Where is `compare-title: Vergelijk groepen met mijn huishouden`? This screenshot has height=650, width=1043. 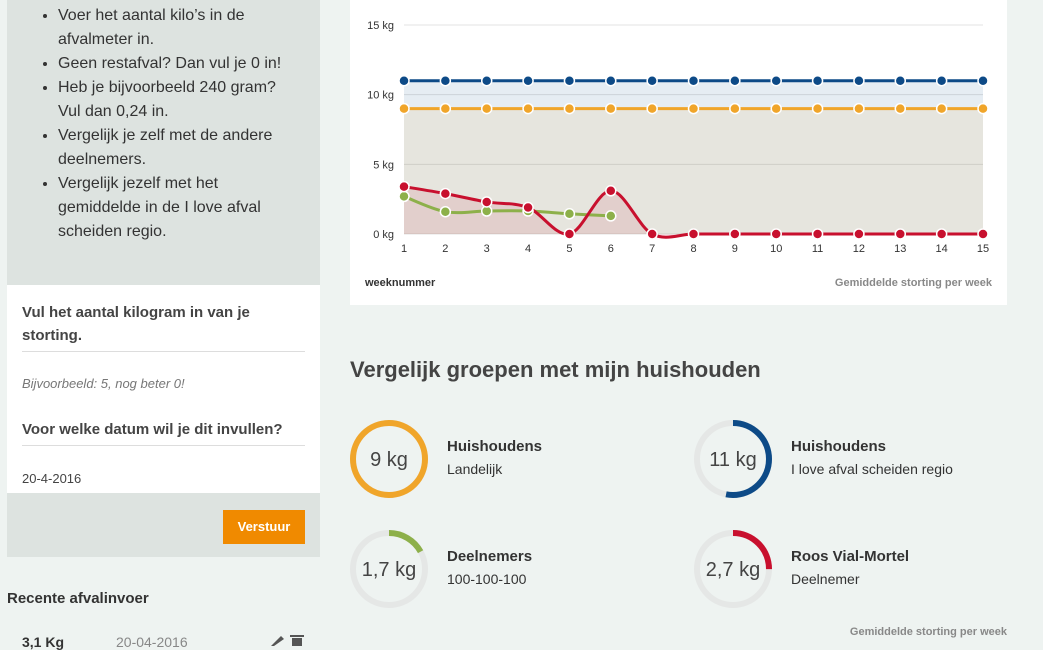
compare-title: Vergelijk groepen met mijn huishouden is located at coordinates (555, 369).